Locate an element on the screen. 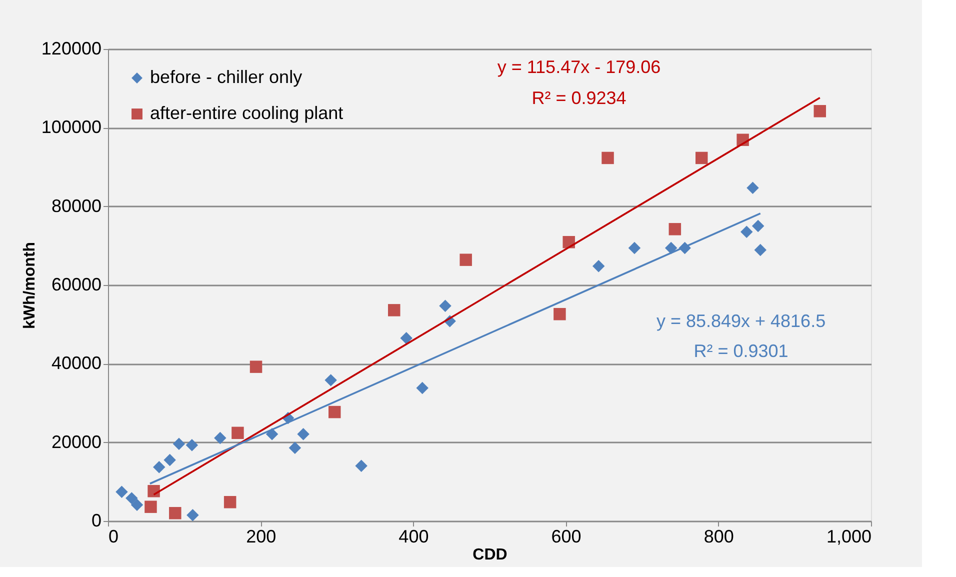 This screenshot has height=577, width=956. y-tick-label: 20000 is located at coordinates (76, 442).